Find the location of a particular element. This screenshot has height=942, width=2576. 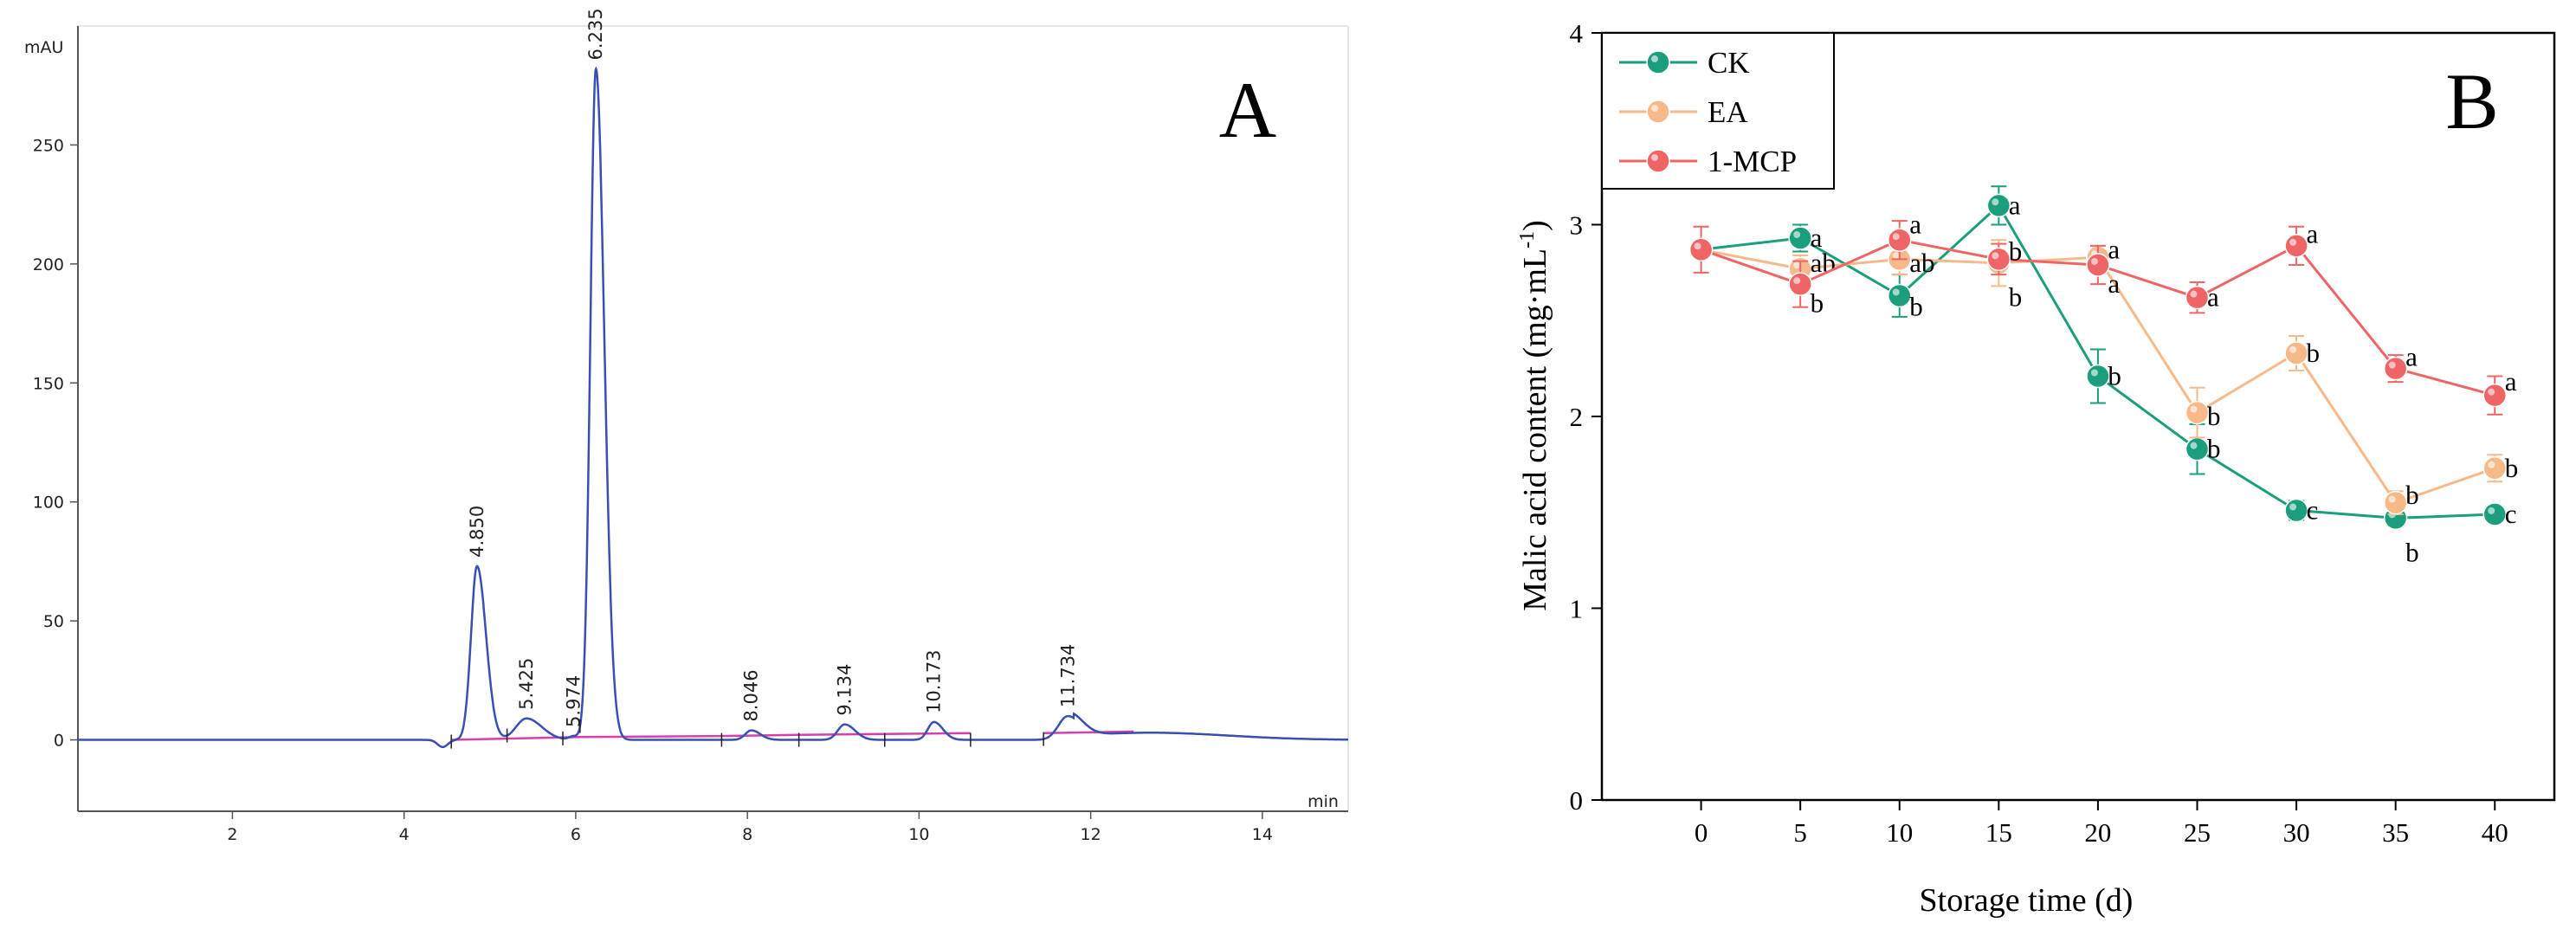

chromatogram-y-tick-label: 0 is located at coordinates (59, 741).